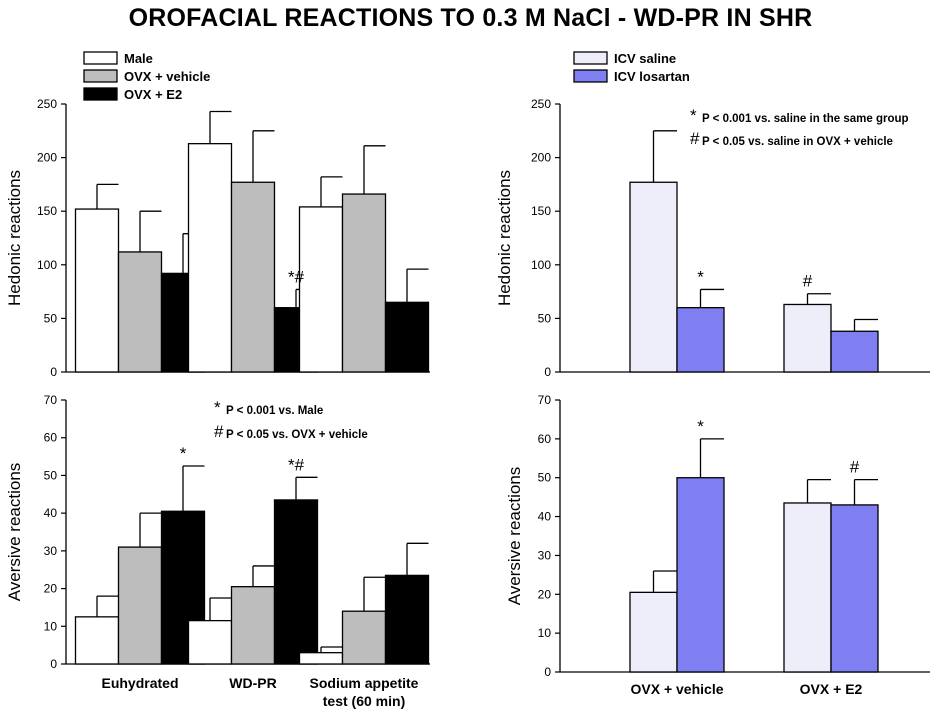  I want to click on x-category-label: Euhydrated, so click(139, 683).